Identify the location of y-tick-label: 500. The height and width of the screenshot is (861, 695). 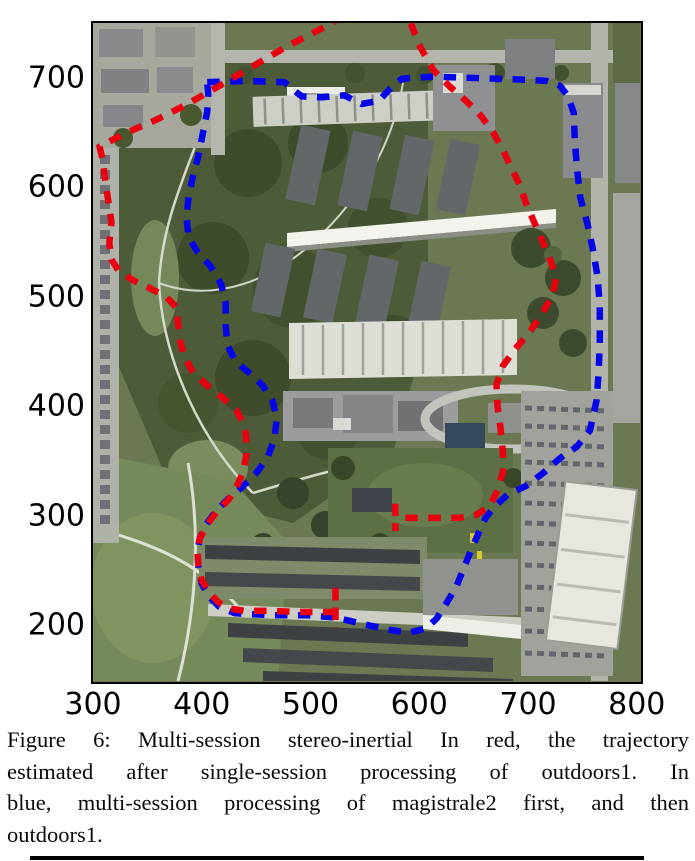
(56, 297).